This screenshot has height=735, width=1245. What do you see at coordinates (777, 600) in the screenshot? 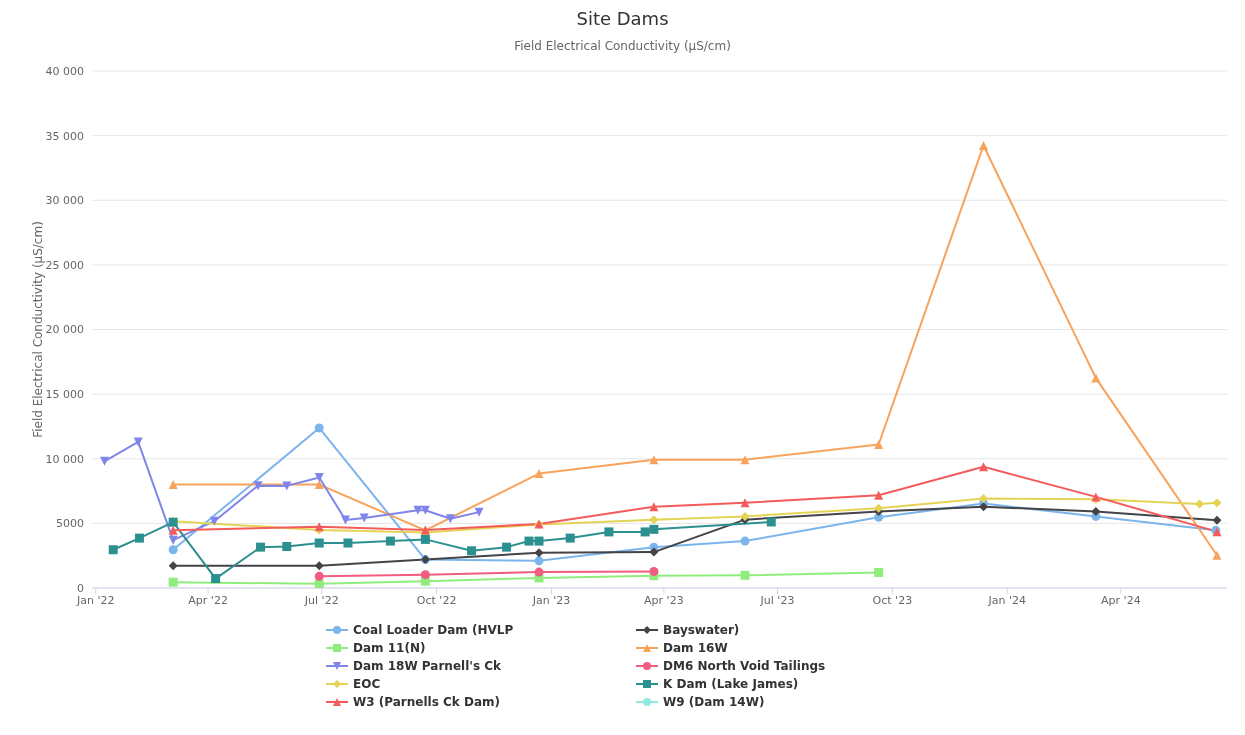
I see `x-tick-label: Jul '23` at bounding box center [777, 600].